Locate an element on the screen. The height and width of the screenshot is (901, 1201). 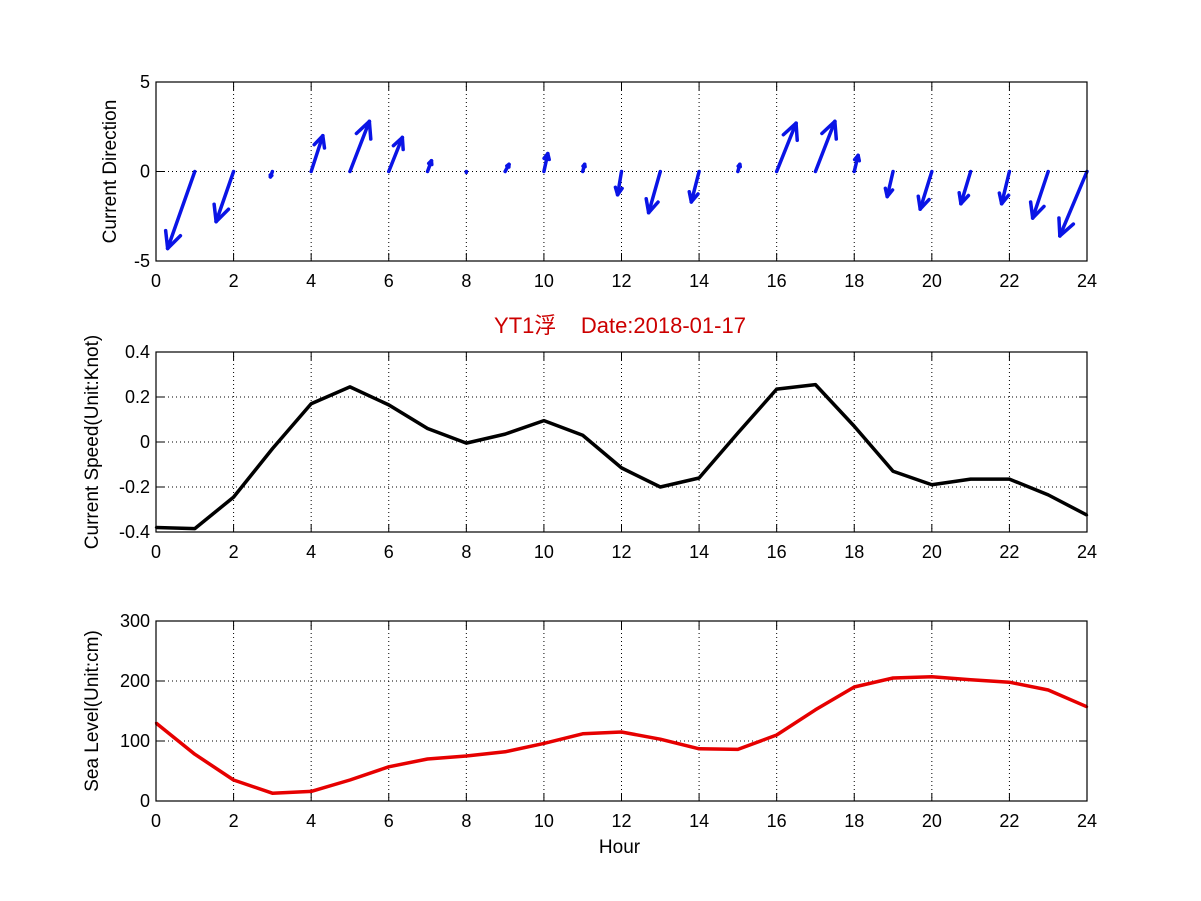
y-tick-label: 0.4 is located at coordinates (137, 352).